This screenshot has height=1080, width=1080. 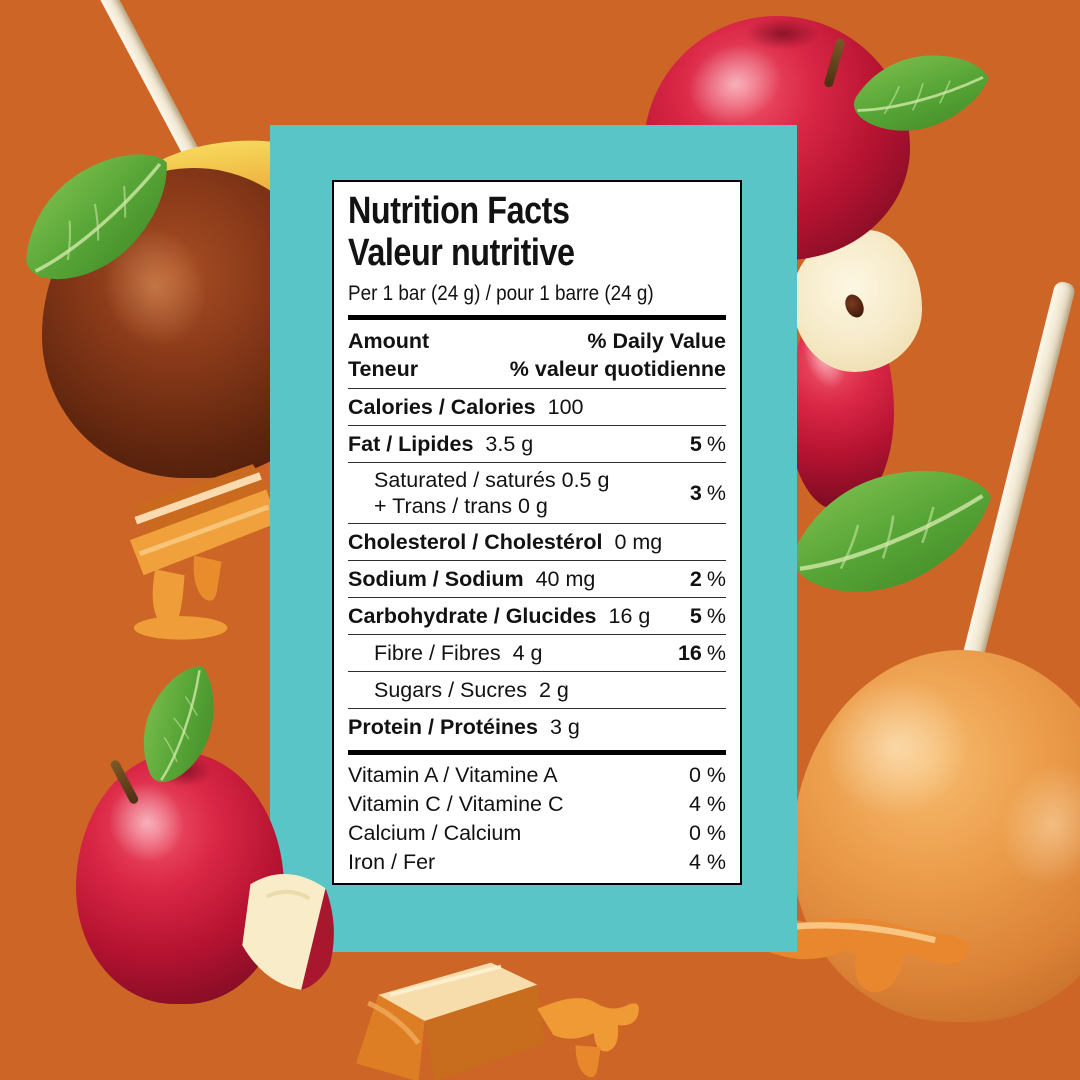 What do you see at coordinates (701, 653) in the screenshot?
I see `fibre-daily-value: 16%` at bounding box center [701, 653].